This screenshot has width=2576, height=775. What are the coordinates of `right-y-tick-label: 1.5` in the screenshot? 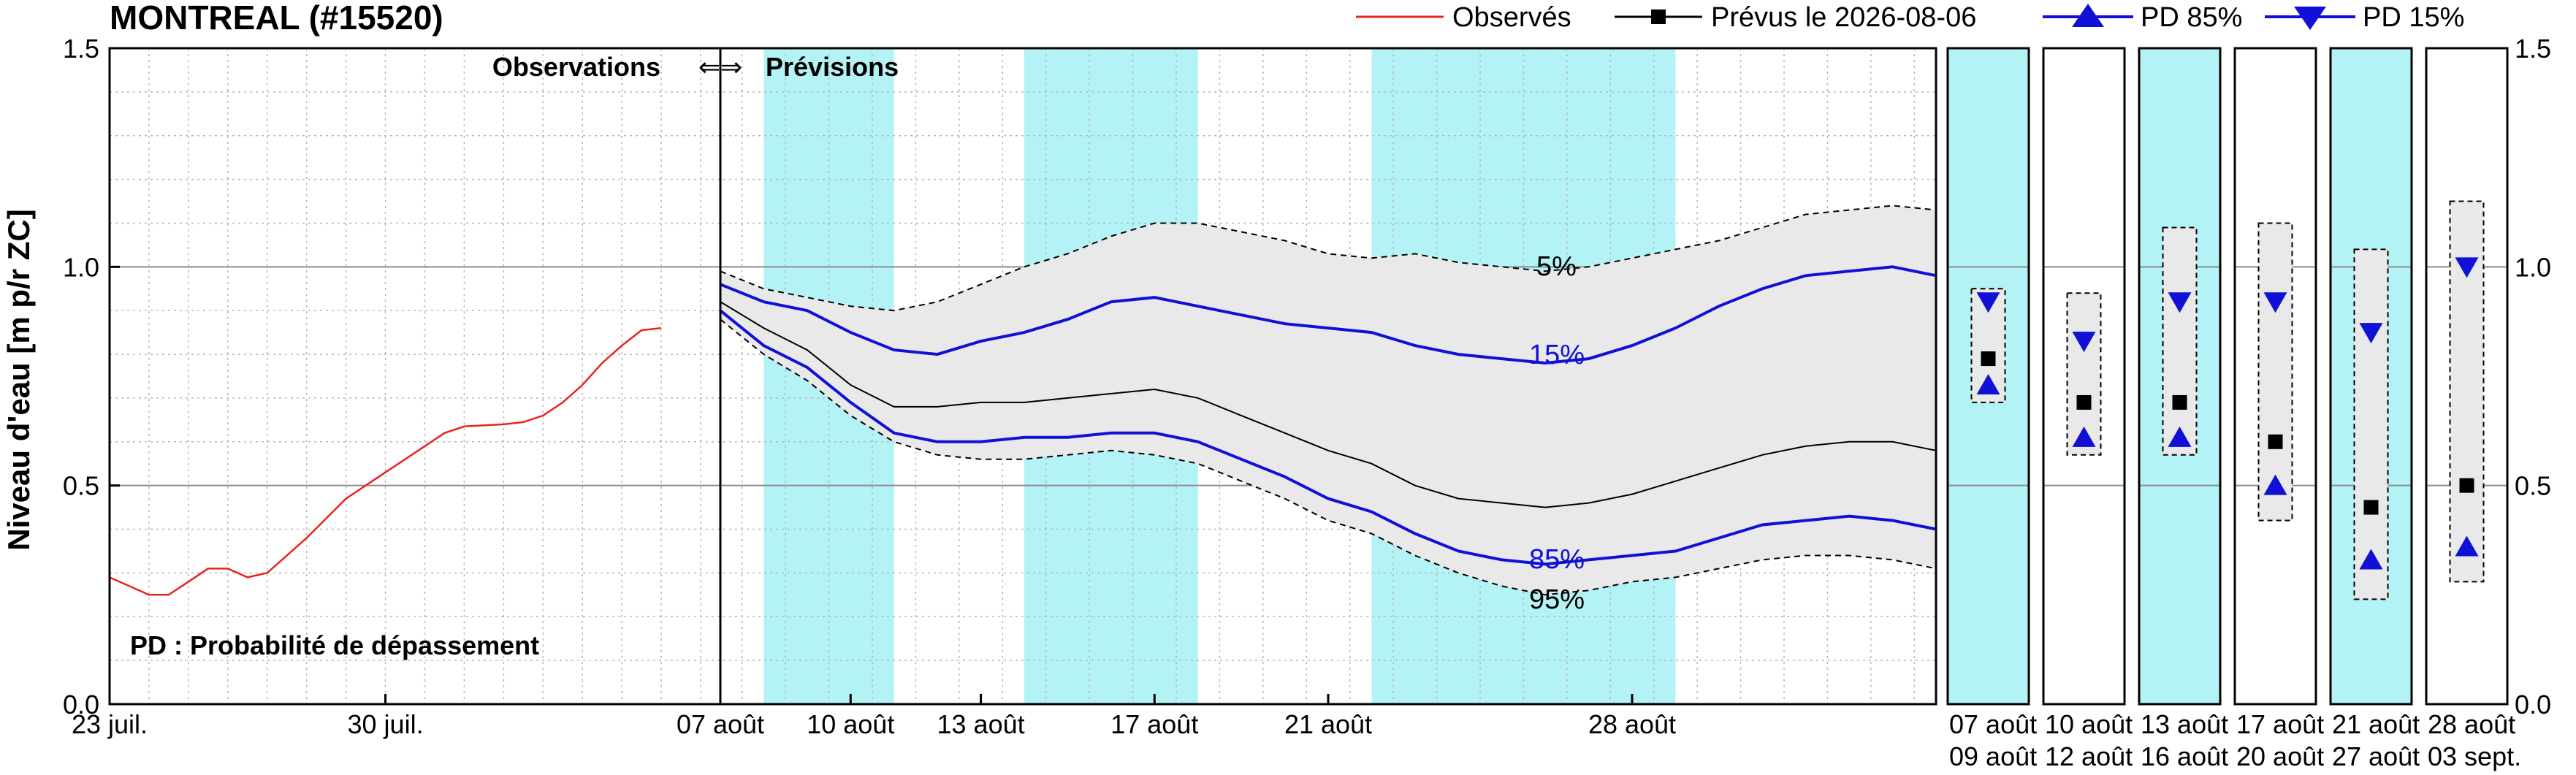 It's located at (2533, 49).